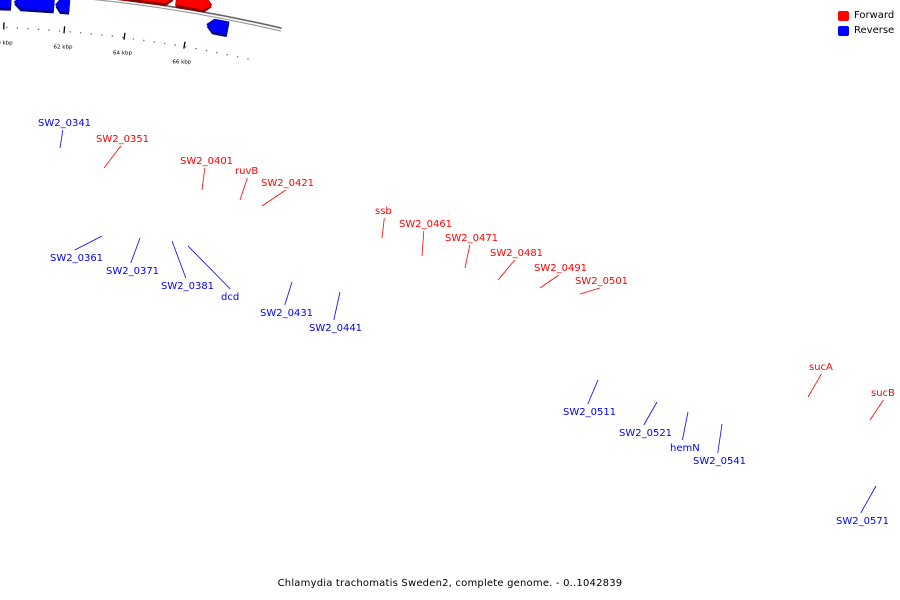 The height and width of the screenshot is (600, 900). I want to click on legend: Forward Reverse, so click(866, 23).